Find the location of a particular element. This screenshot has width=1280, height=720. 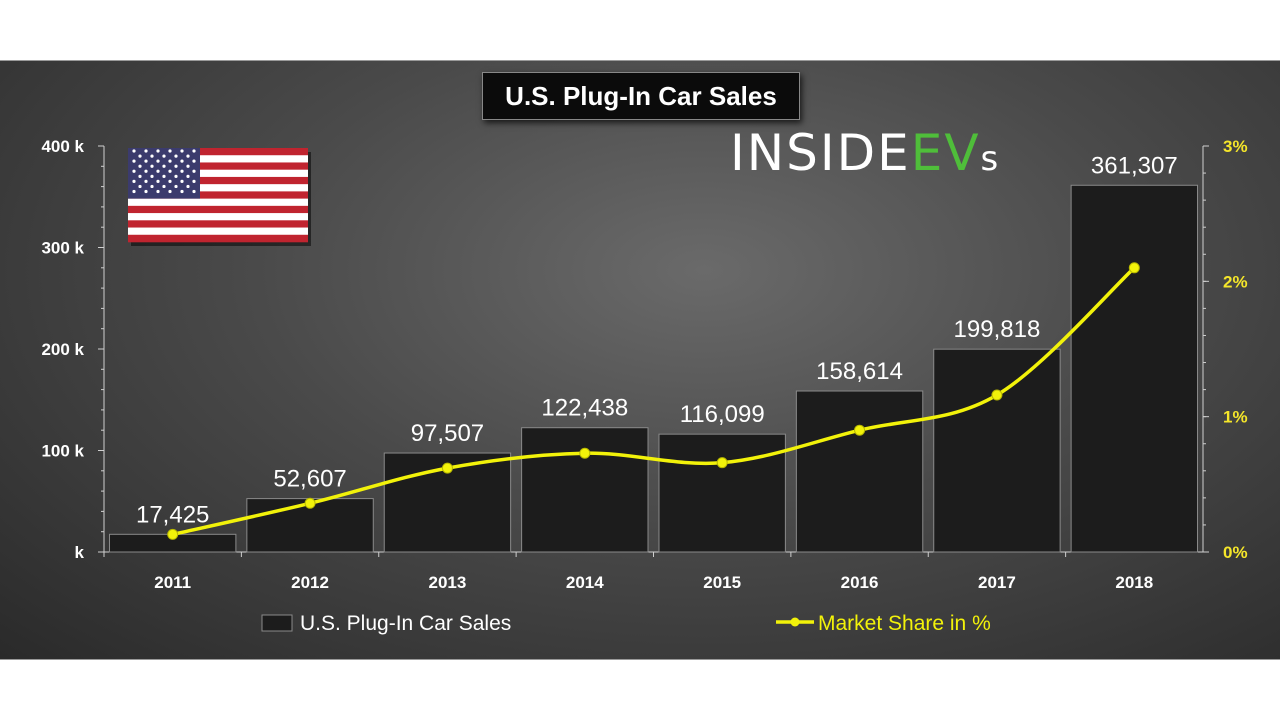

logo-main: INSIDE is located at coordinates (820, 153).